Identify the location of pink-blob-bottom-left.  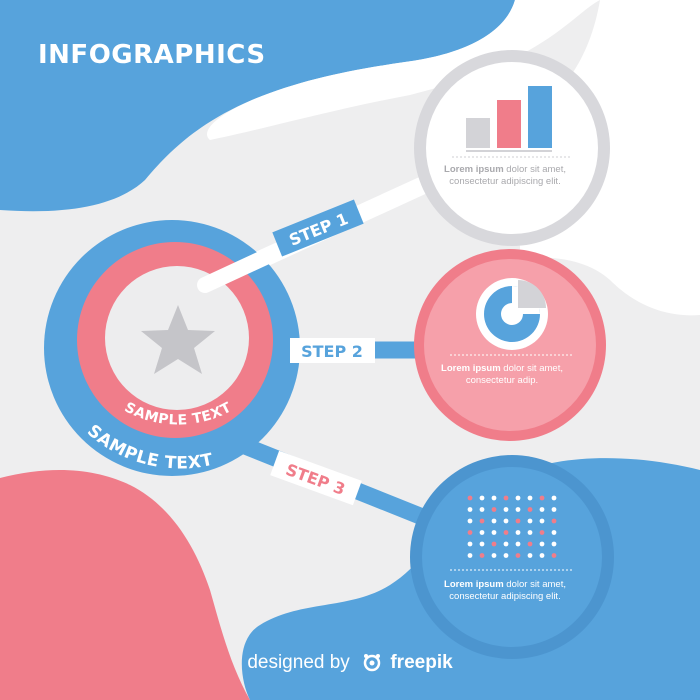
(125, 584).